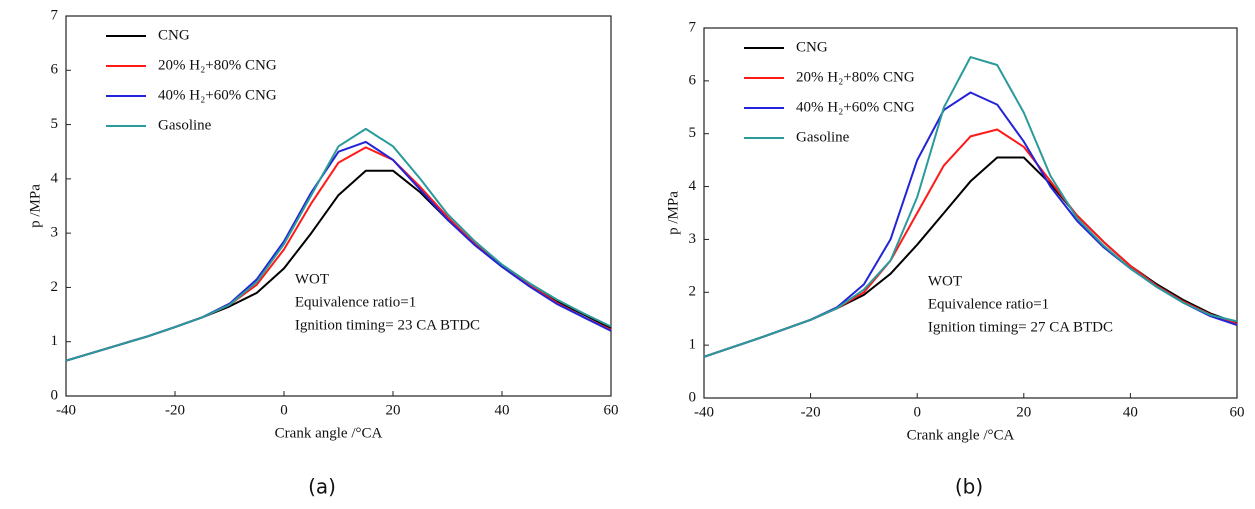 The image size is (1255, 509). Describe the element at coordinates (387, 325) in the screenshot. I see `annotation: Ignition timing= 23 CA BTDC` at that location.